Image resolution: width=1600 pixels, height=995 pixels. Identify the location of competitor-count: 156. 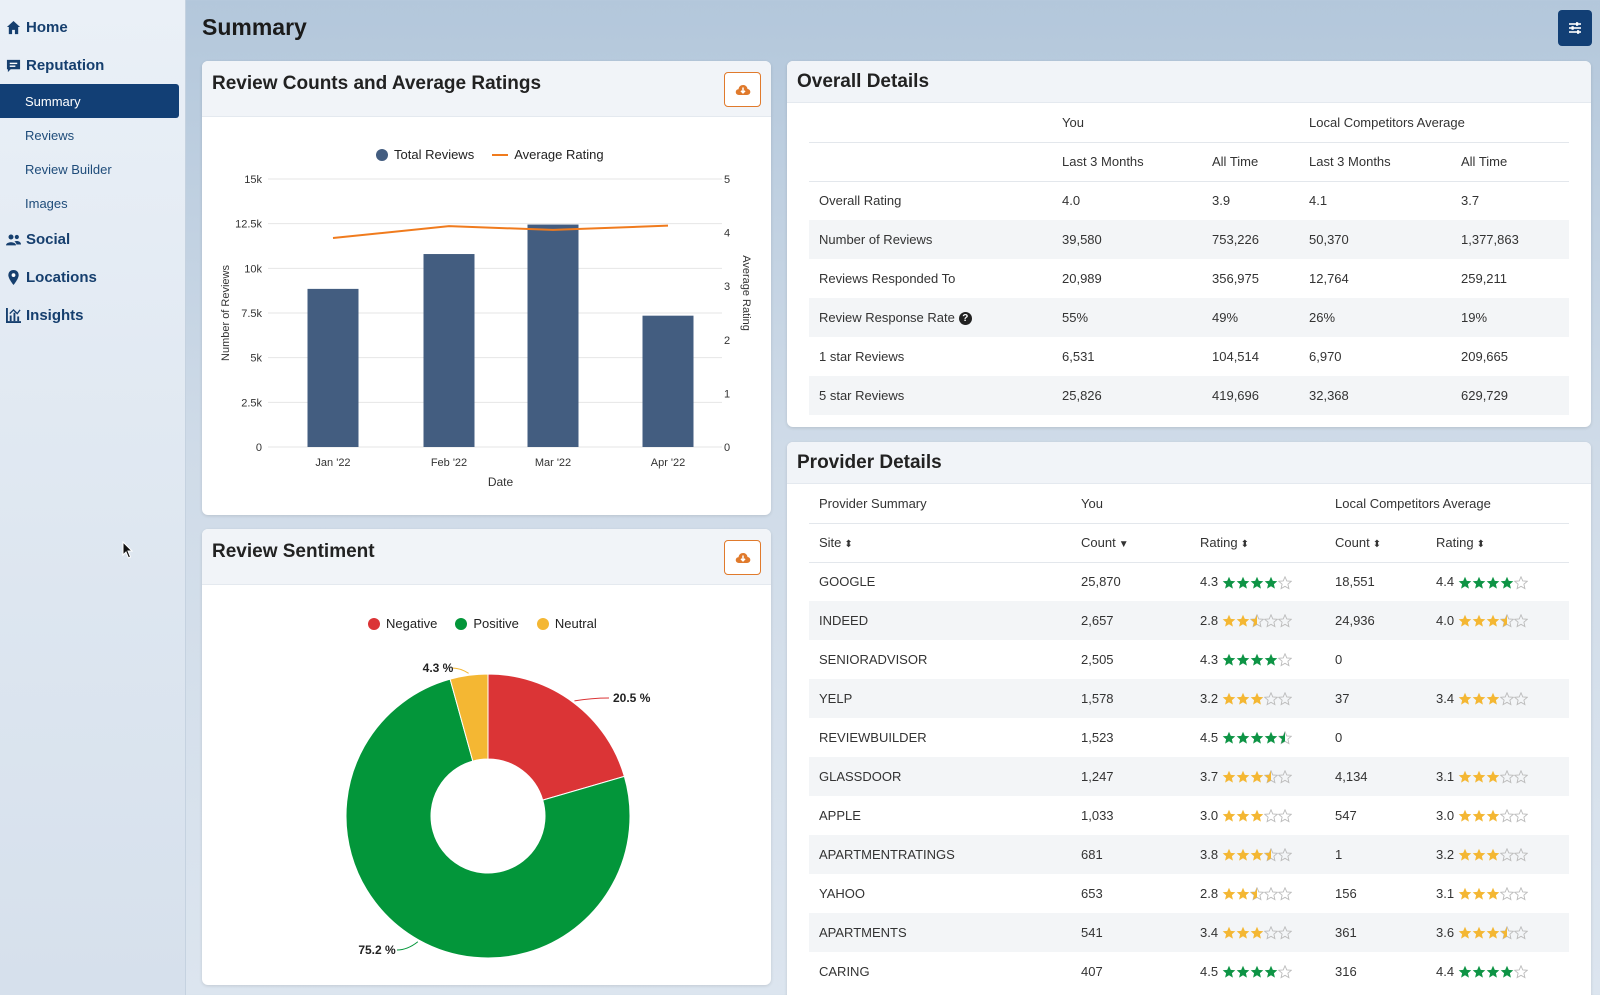
(1346, 893).